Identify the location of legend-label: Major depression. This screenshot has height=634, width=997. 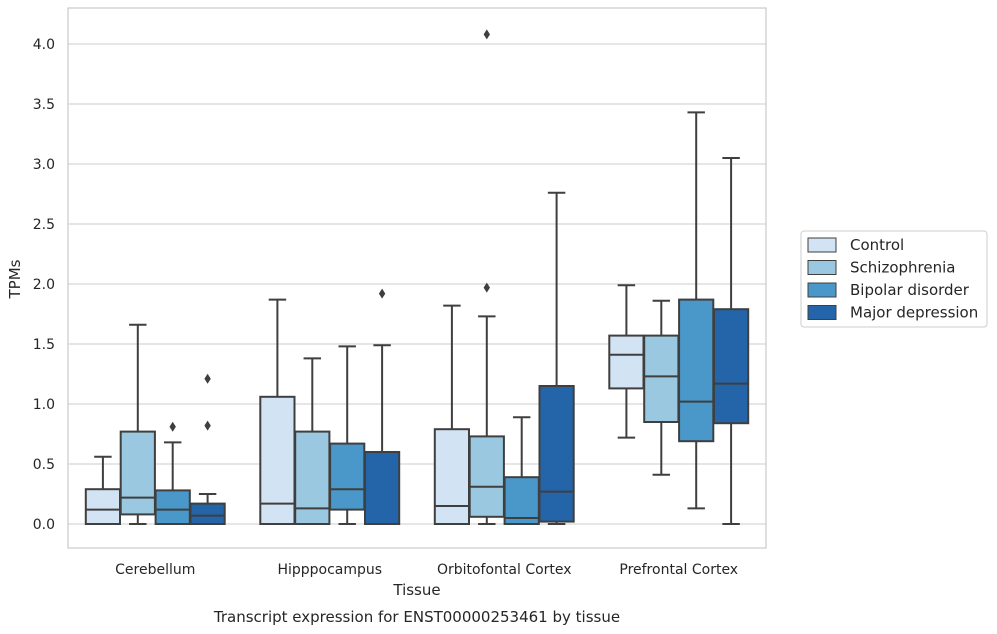
(914, 313).